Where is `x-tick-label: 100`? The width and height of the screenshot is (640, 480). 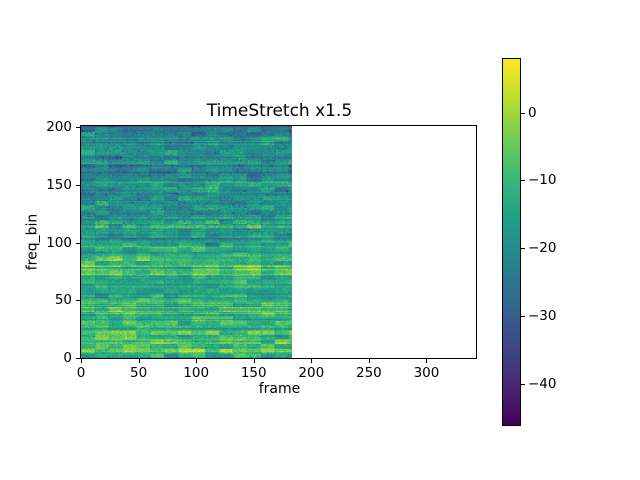 x-tick-label: 100 is located at coordinates (196, 373).